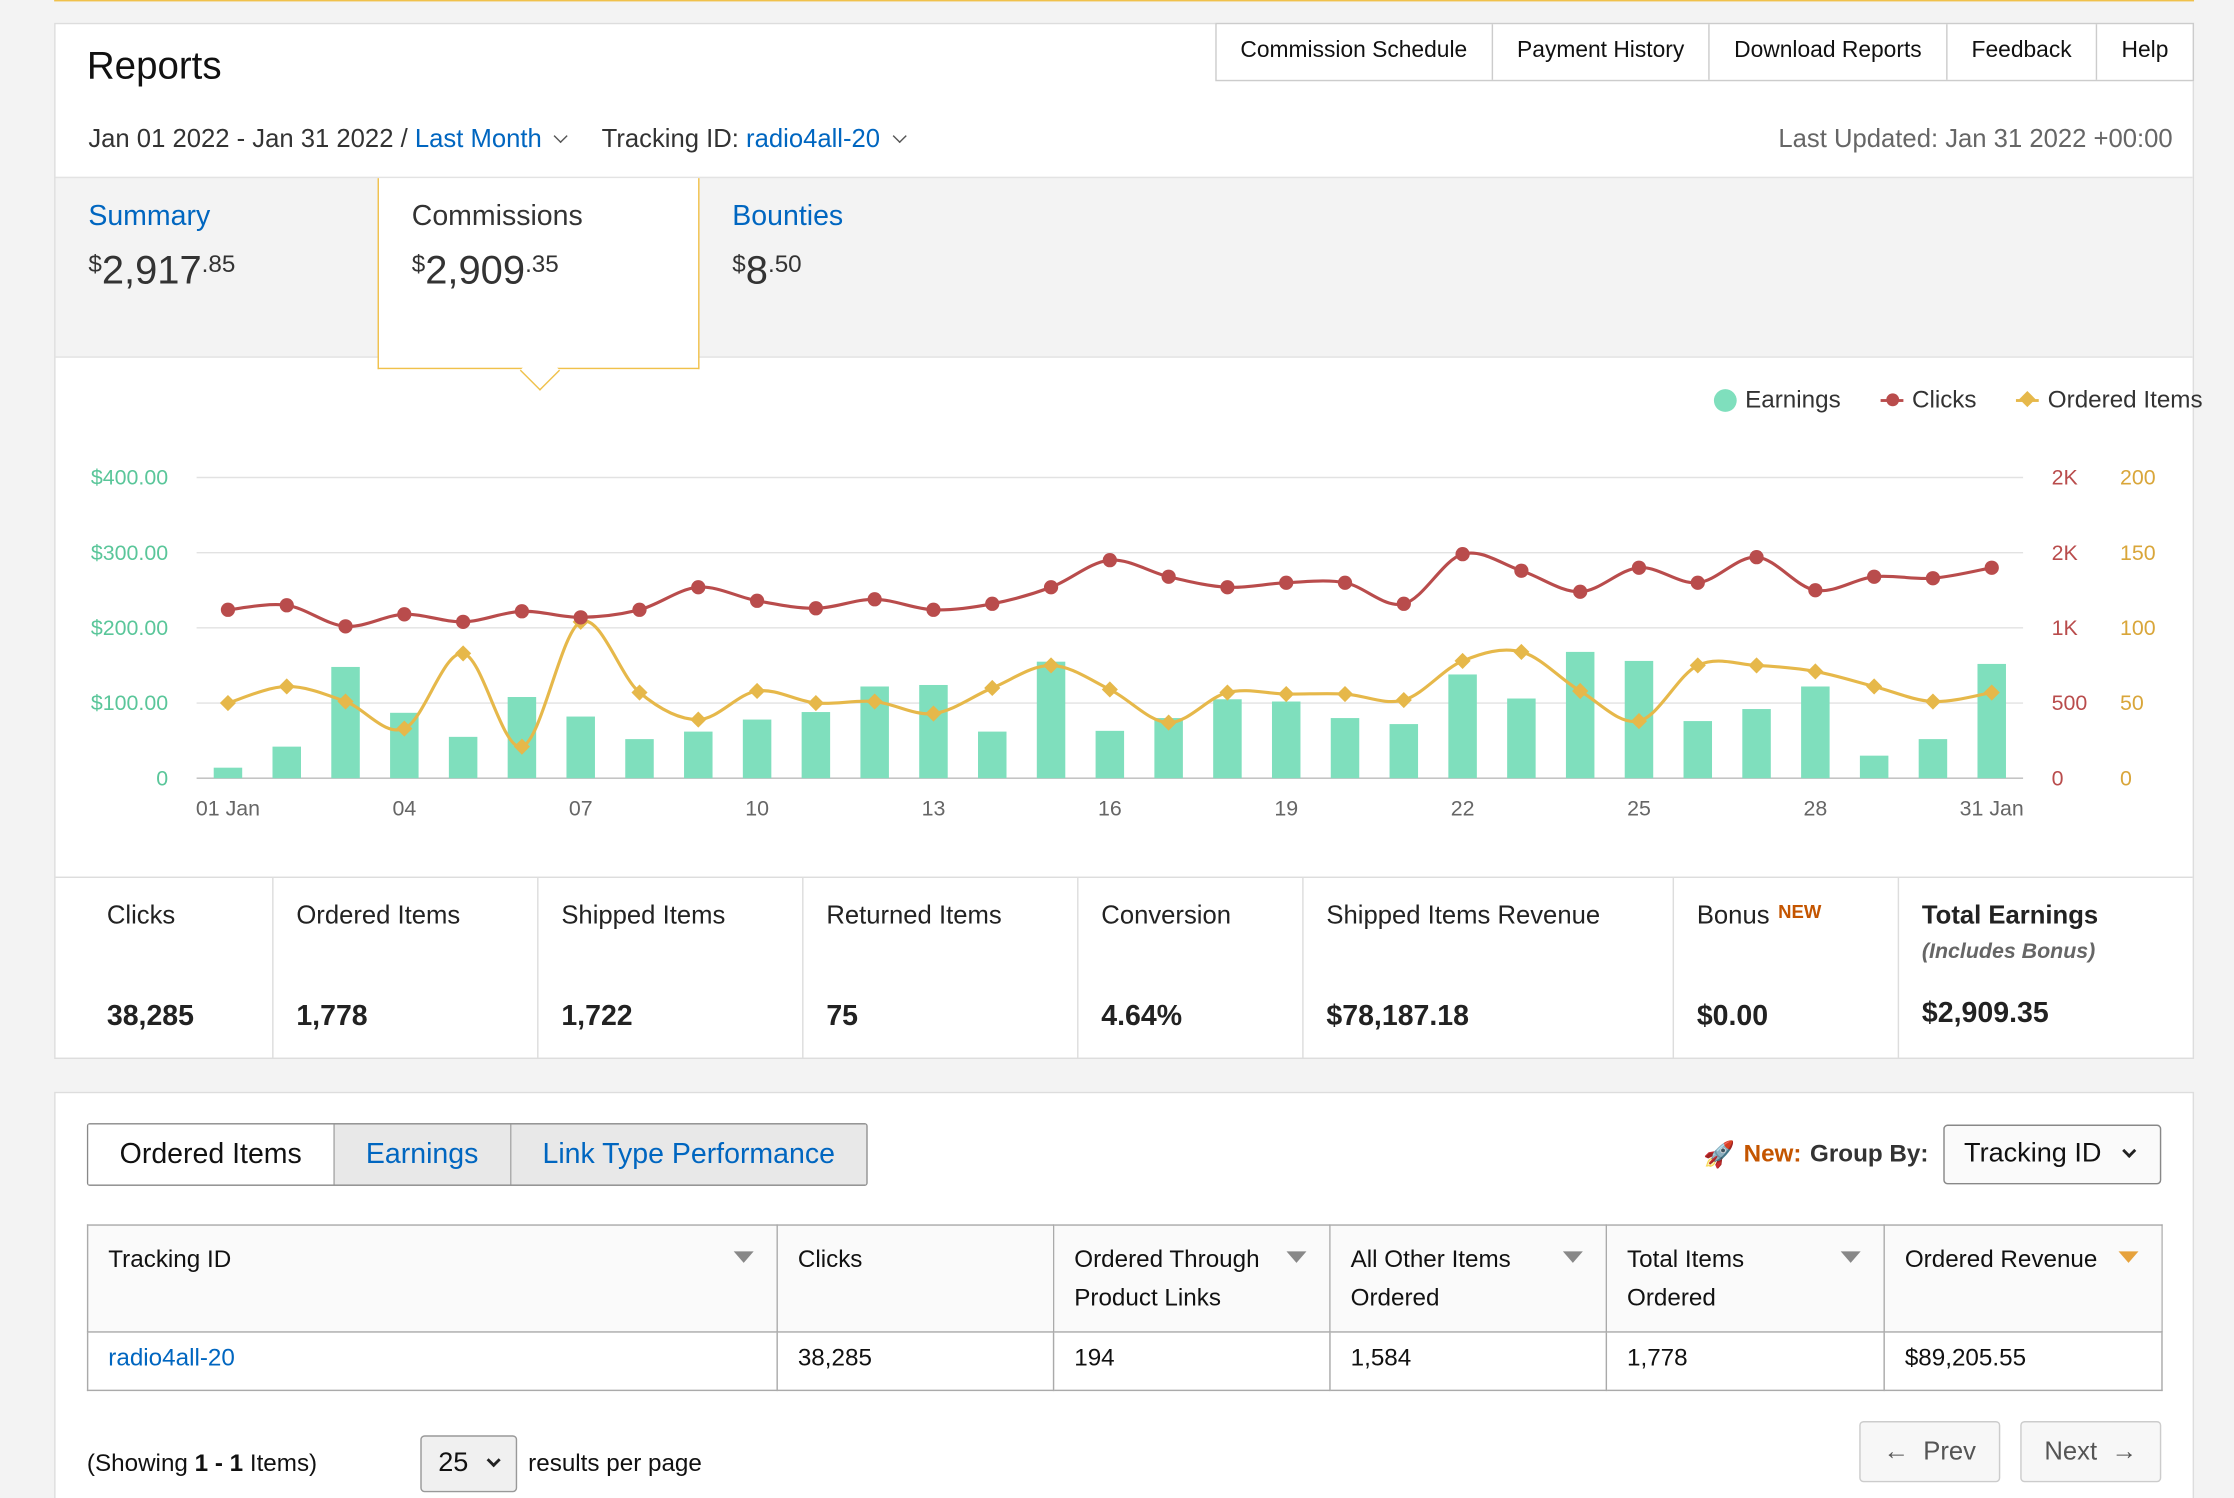 This screenshot has height=1498, width=2234. I want to click on commissions-amount: $2,909.35, so click(485, 270).